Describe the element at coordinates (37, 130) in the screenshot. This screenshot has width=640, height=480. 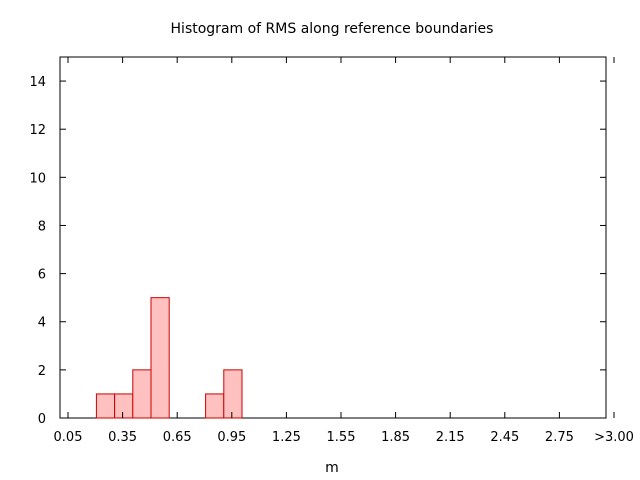
I see `y-tick-label: 12` at that location.